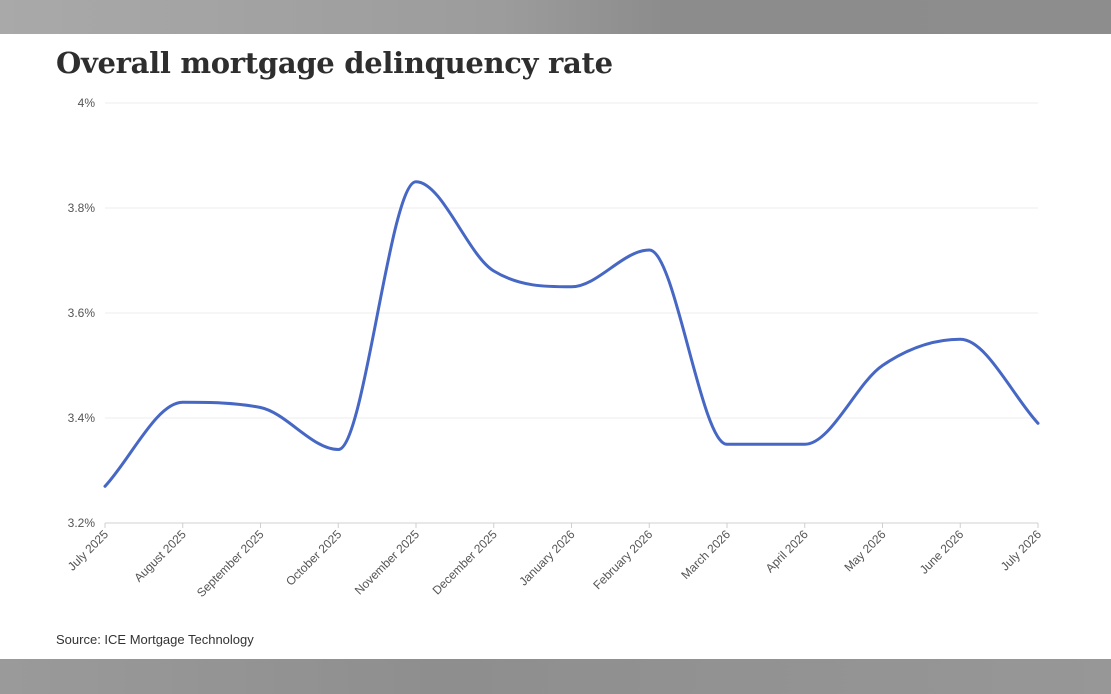 Image resolution: width=1111 pixels, height=694 pixels. What do you see at coordinates (387, 562) in the screenshot?
I see `x-tick-label: November 2025` at bounding box center [387, 562].